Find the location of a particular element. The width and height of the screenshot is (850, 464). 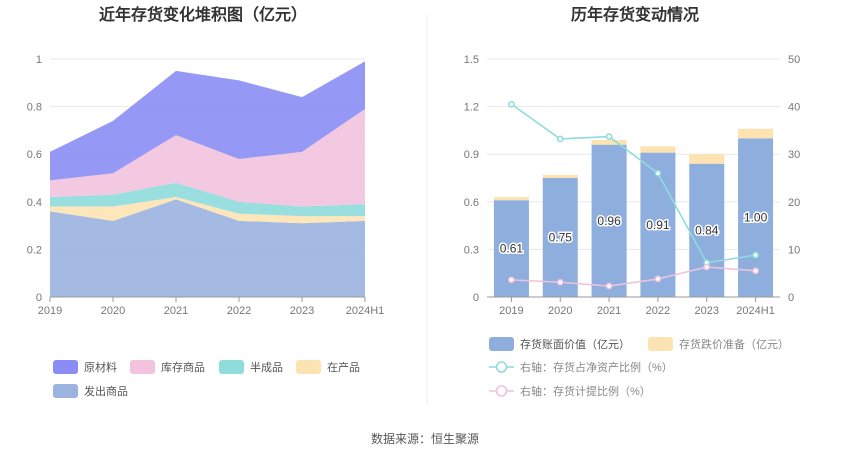

right-y-tick-label: 0.9 is located at coordinates (471, 155).